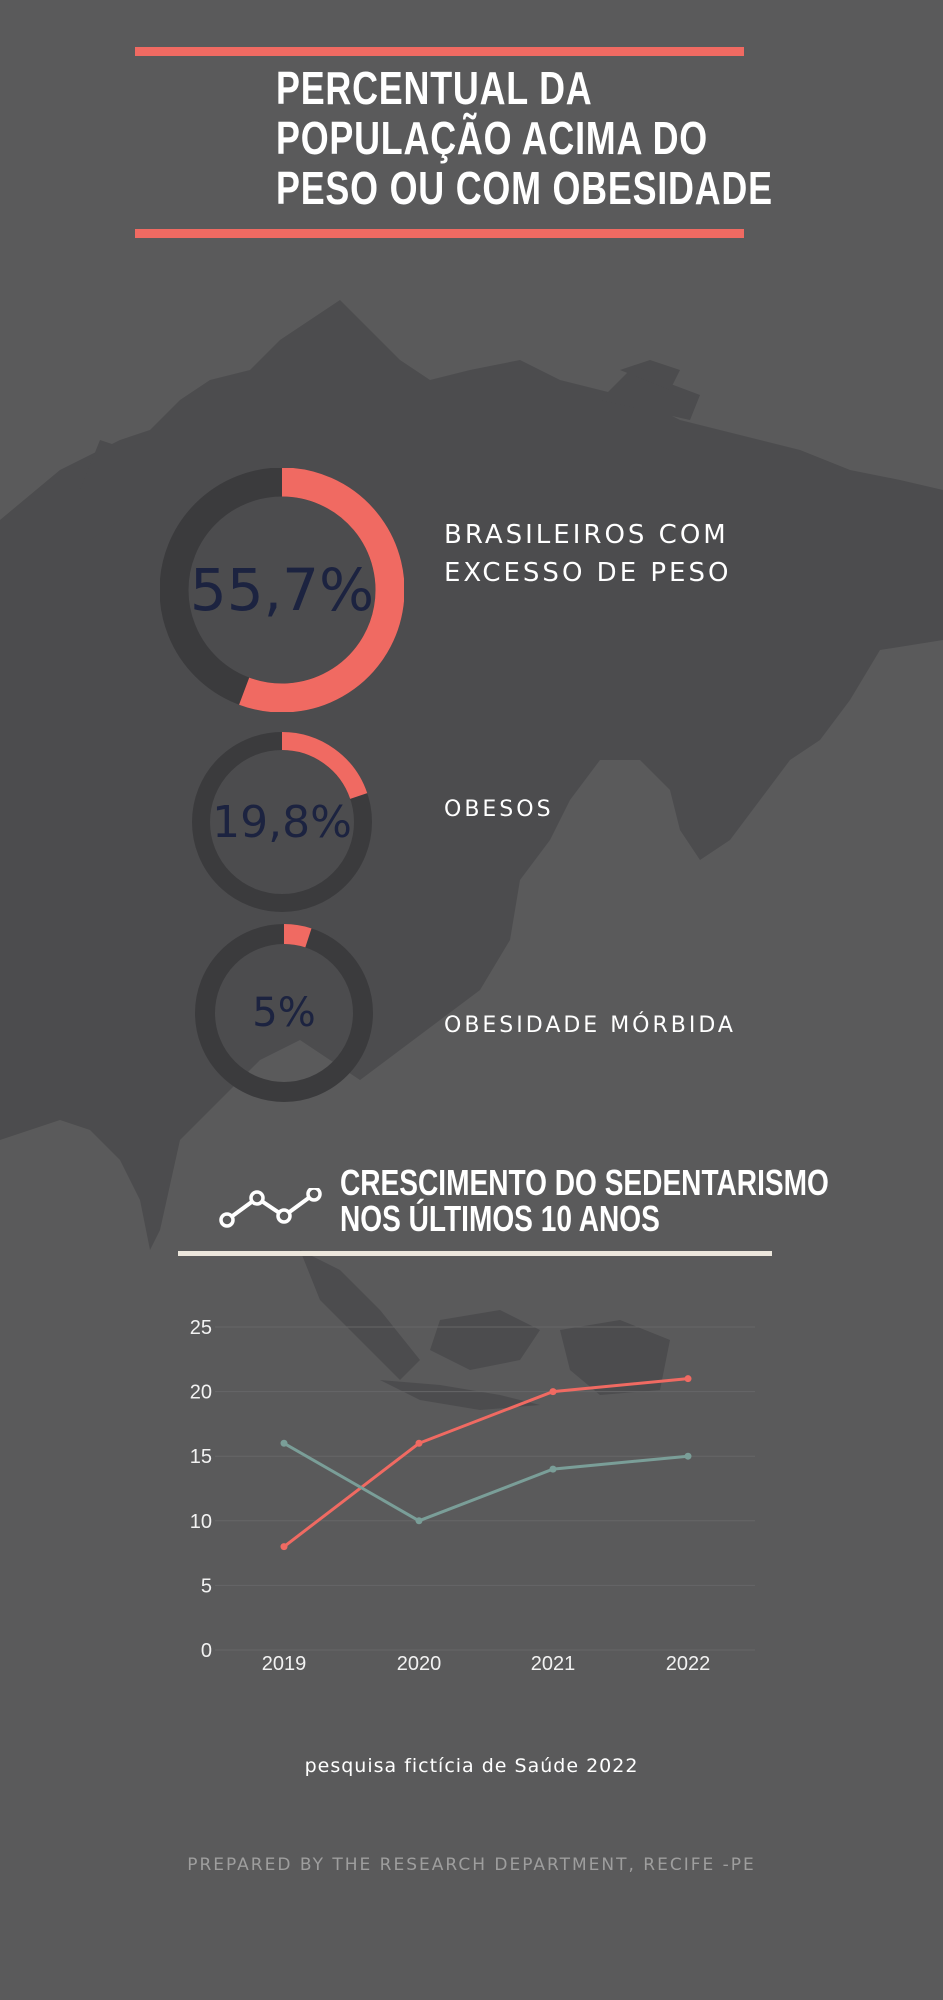 The height and width of the screenshot is (2000, 943). Describe the element at coordinates (588, 573) in the screenshot. I see `stat-label-excess-weight-line-2: EXCESSO DE PESO` at that location.